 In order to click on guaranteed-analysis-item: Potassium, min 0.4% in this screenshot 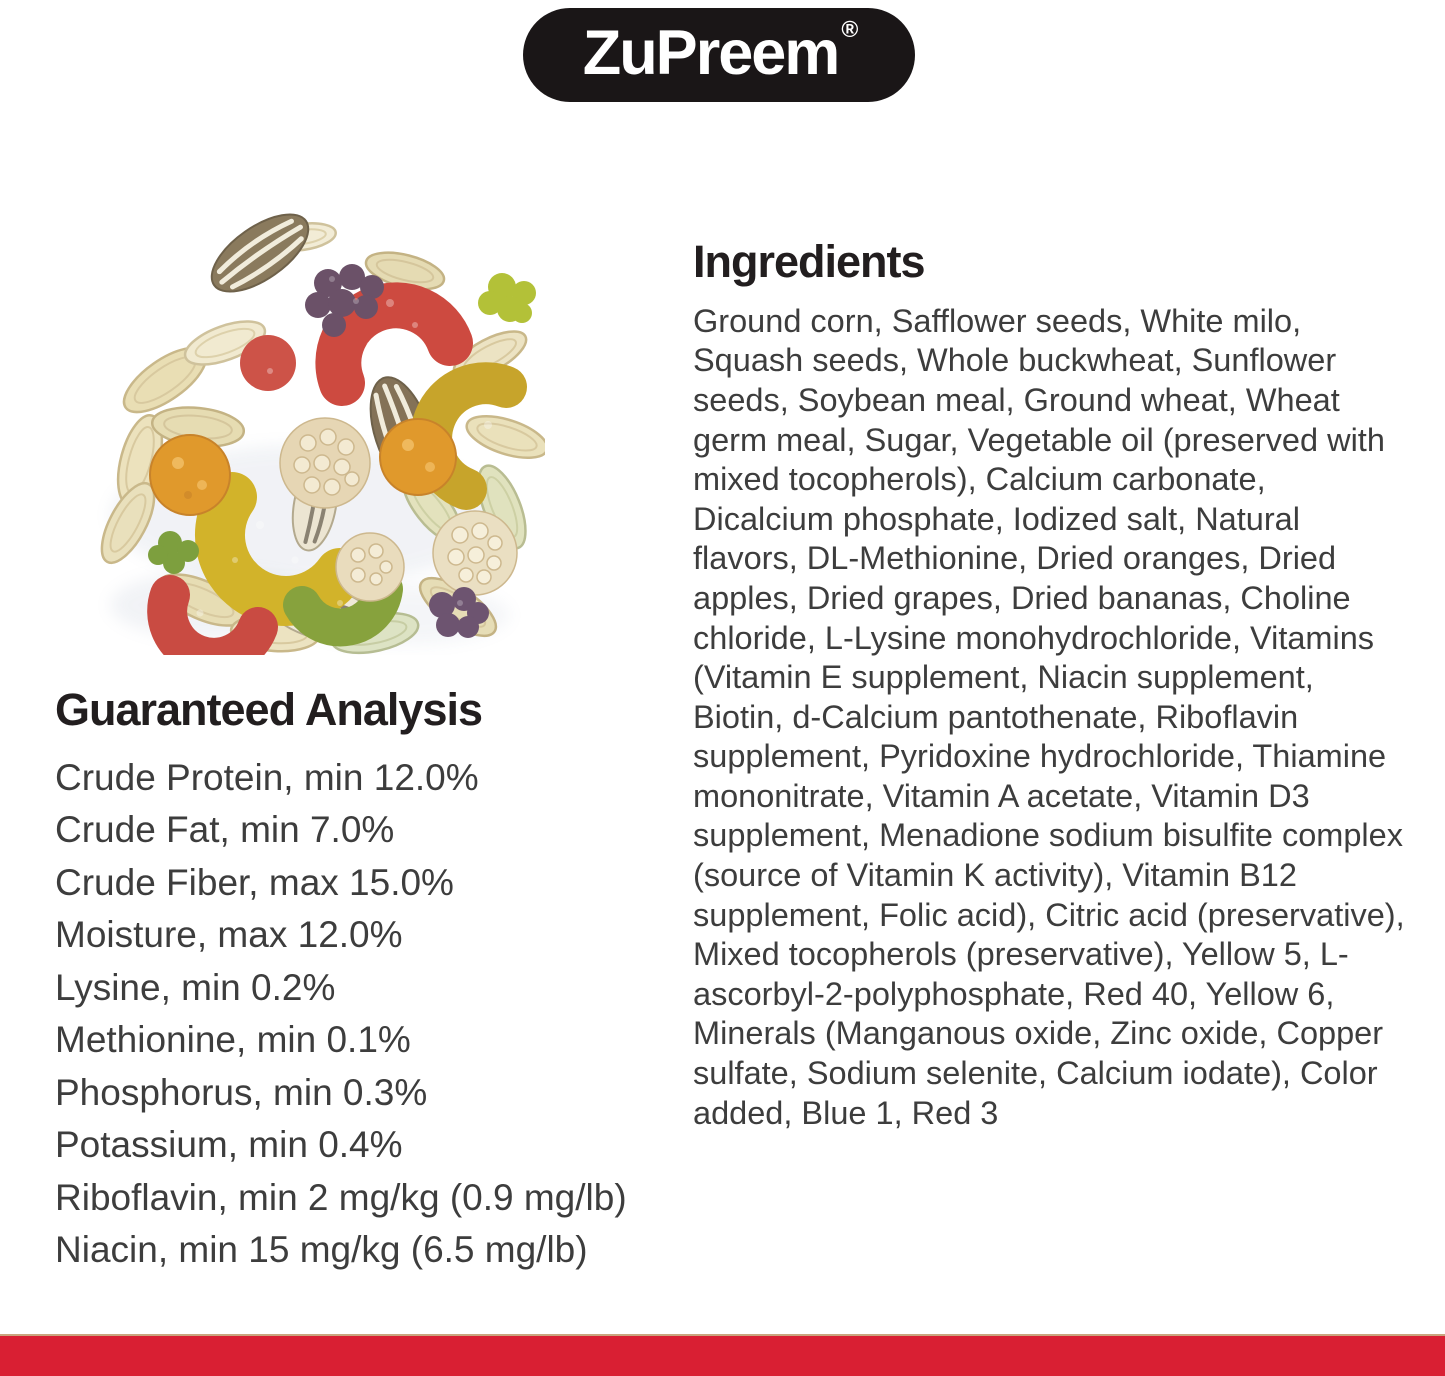, I will do `click(229, 1145)`.